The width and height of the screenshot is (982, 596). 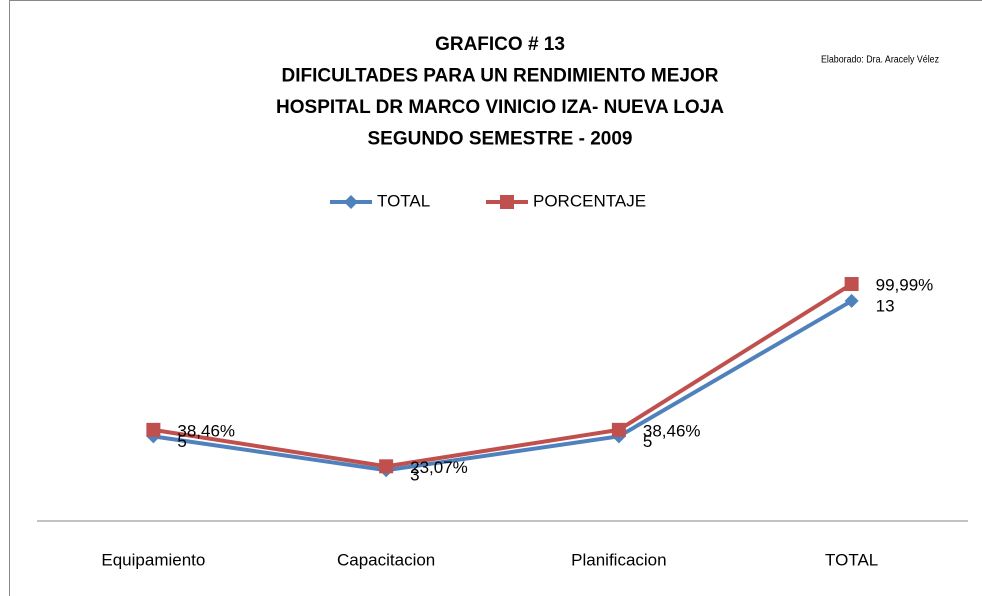 What do you see at coordinates (851, 559) in the screenshot?
I see `x-tick-label: TOTAL` at bounding box center [851, 559].